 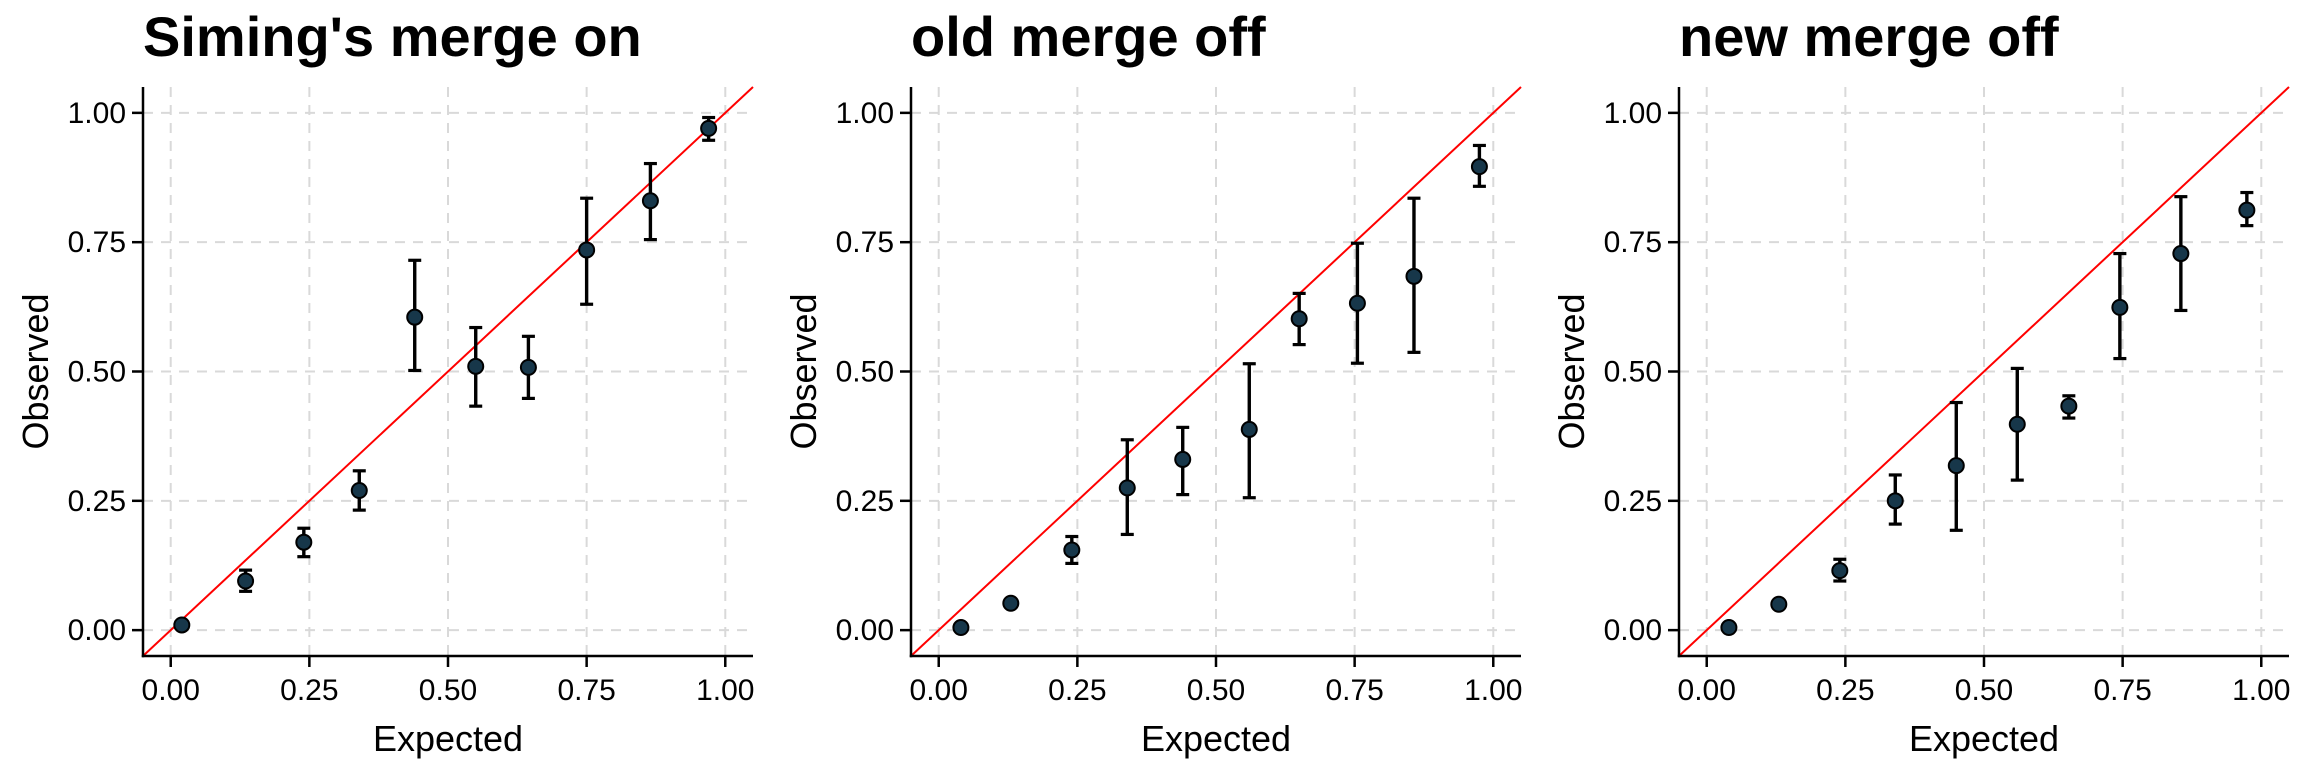 I want to click on panel-title: new merge off, so click(x=1869, y=36).